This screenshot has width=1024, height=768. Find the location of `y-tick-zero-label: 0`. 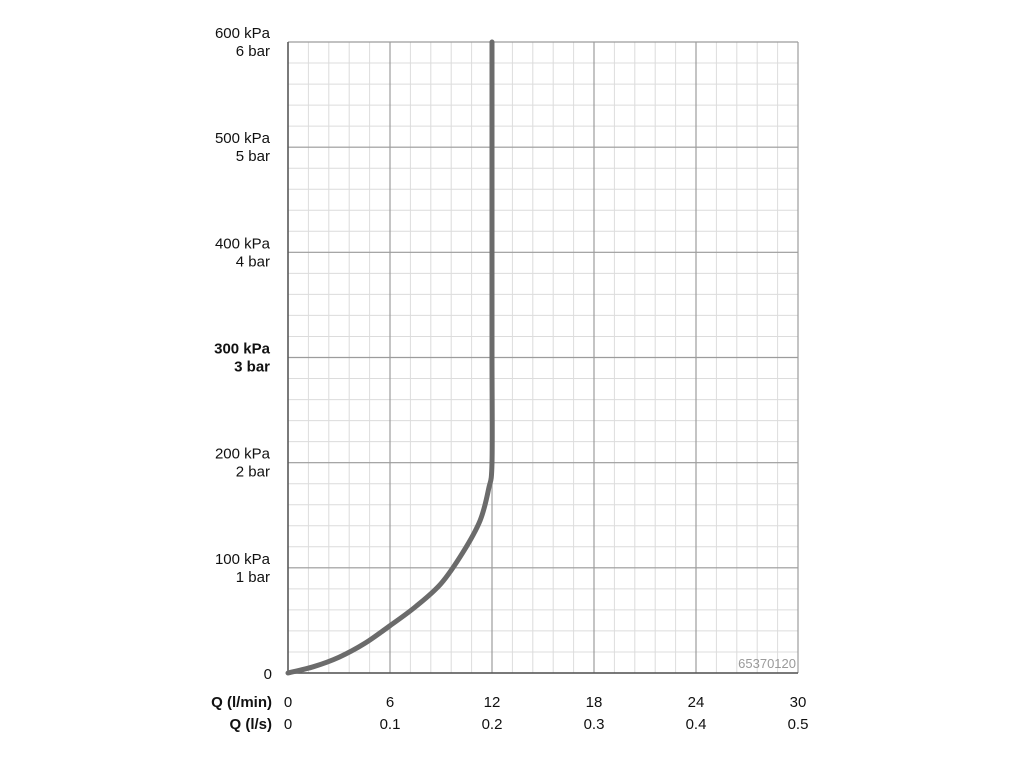

y-tick-zero-label: 0 is located at coordinates (268, 674).